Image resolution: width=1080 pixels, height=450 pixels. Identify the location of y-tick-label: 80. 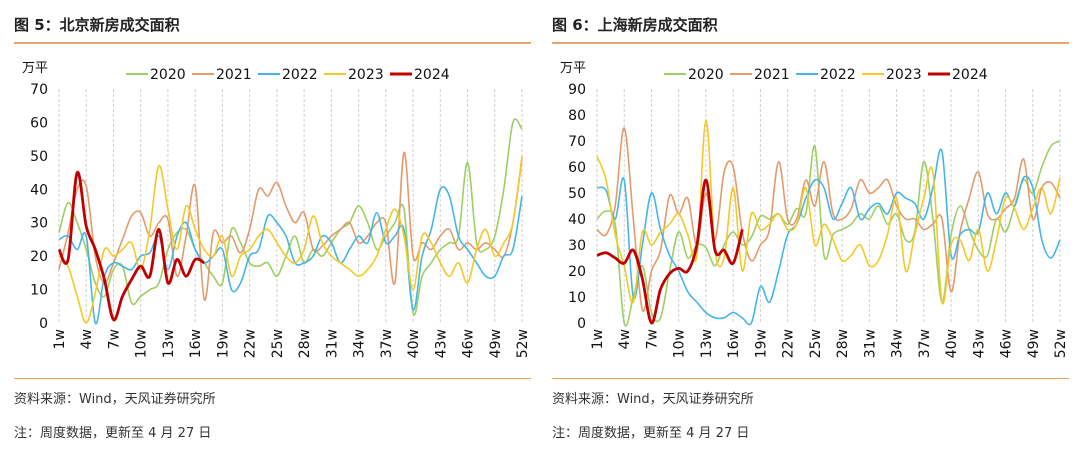
(577, 116).